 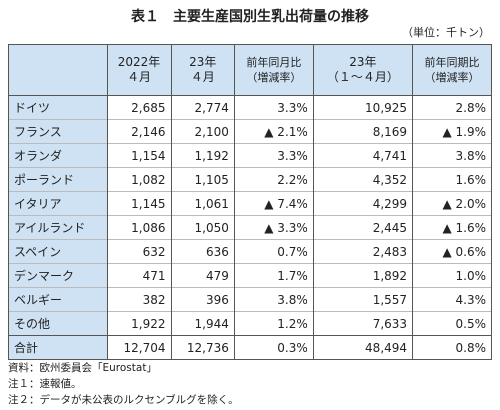 I want to click on cell: ▲ 1.9%, so click(x=452, y=131).